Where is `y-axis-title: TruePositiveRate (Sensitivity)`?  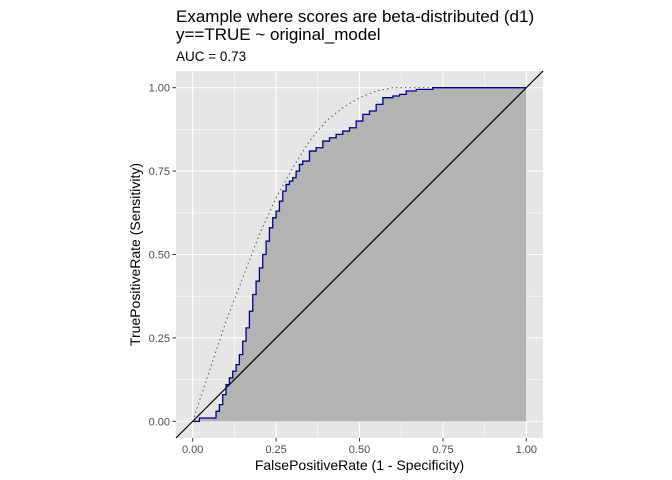
y-axis-title: TruePositiveRate (Sensitivity) is located at coordinates (135, 254).